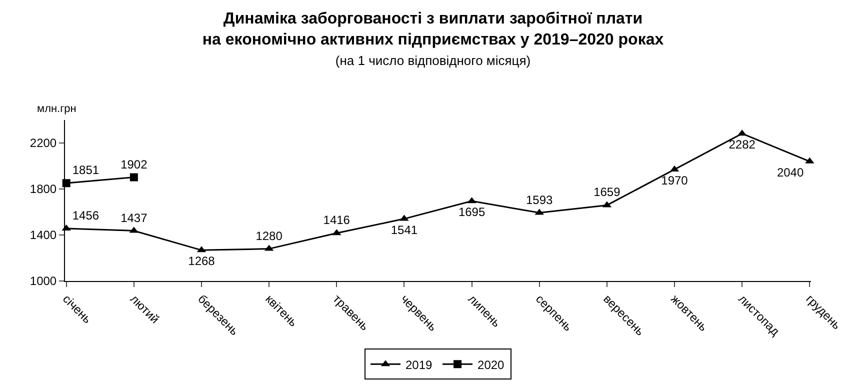 The image size is (866, 392). What do you see at coordinates (790, 172) in the screenshot?
I see `data-label: 2040` at bounding box center [790, 172].